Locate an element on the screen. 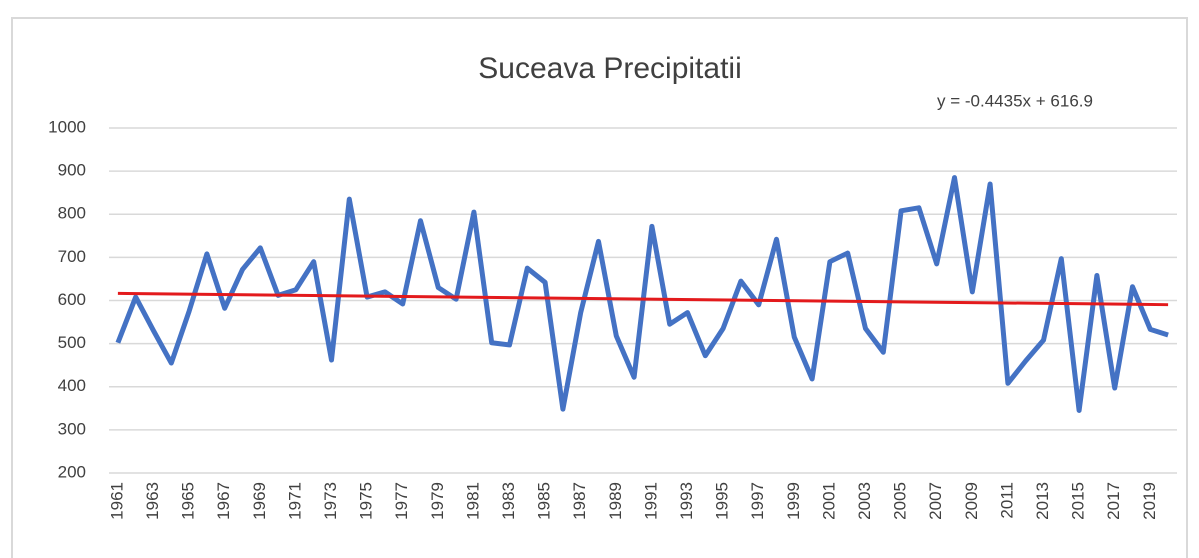  x-tick-label: 2009 is located at coordinates (971, 501).